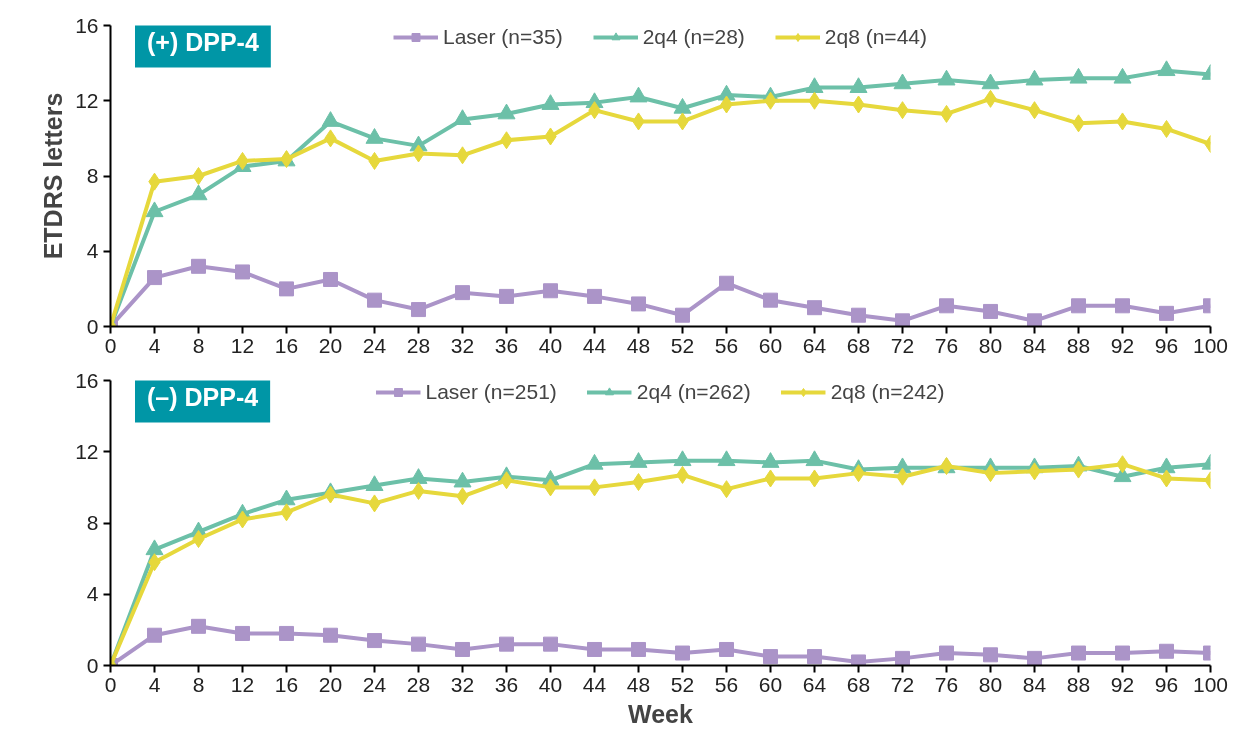 This screenshot has height=736, width=1257. I want to click on x-axis-title: Week, so click(661, 713).